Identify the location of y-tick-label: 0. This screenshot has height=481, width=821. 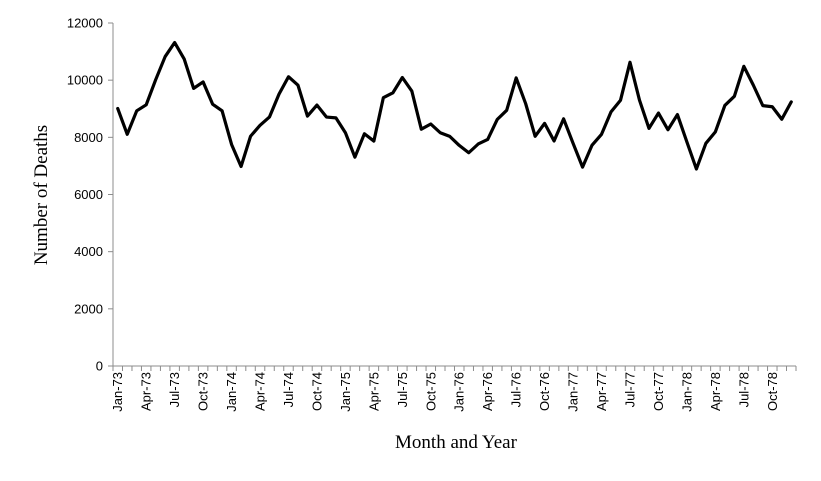
(99, 366).